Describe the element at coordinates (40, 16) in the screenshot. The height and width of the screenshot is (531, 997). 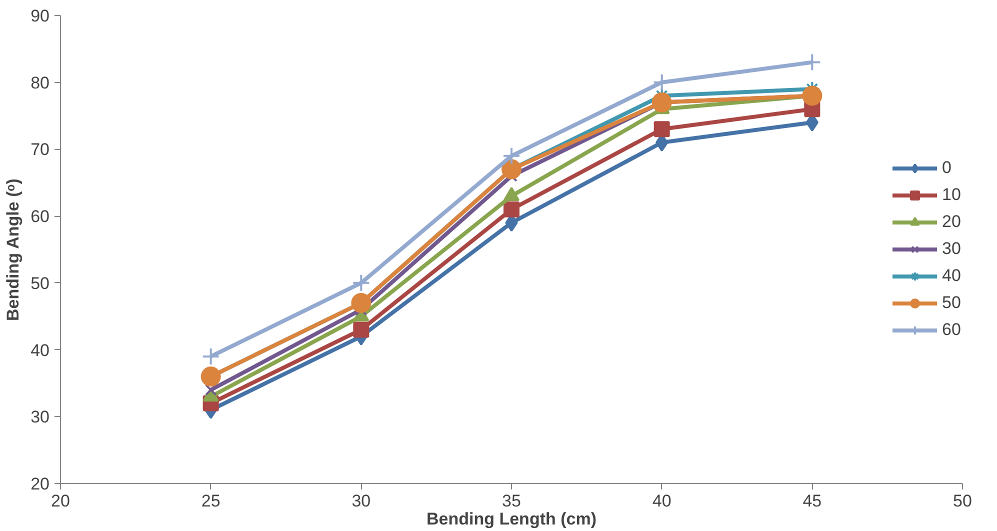
I see `y-tick-label: 90` at that location.